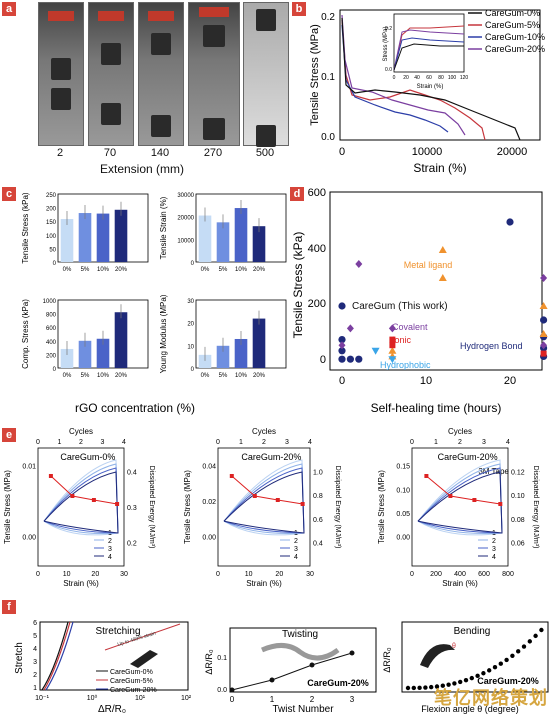  I want to click on f1-yt3: 4, so click(35, 649).